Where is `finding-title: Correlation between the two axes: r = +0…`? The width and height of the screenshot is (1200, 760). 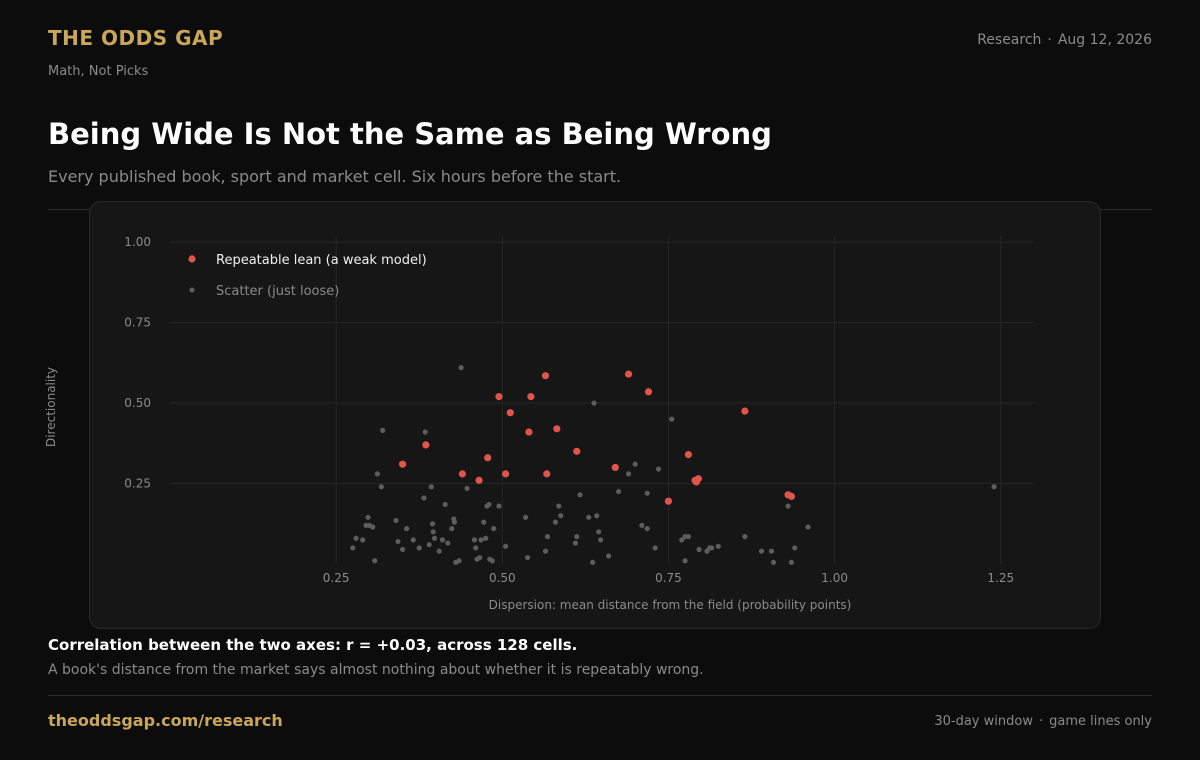 finding-title: Correlation between the two axes: r = +0… is located at coordinates (313, 645).